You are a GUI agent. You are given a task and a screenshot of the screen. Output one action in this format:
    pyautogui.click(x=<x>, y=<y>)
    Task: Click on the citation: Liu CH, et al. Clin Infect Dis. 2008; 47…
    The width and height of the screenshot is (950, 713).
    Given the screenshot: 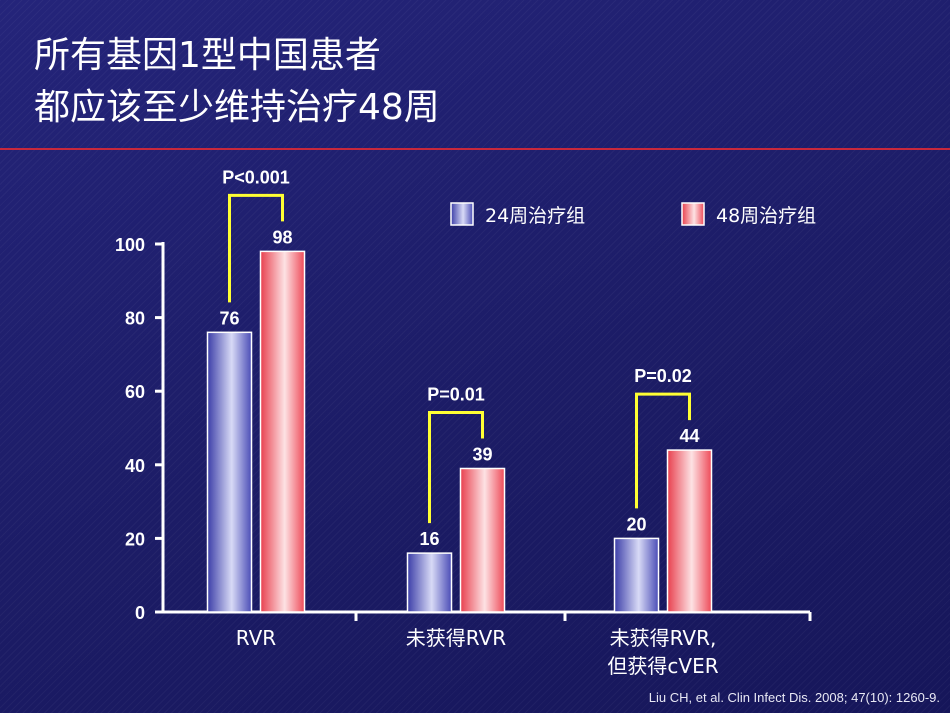 What is the action you would take?
    pyautogui.click(x=794, y=697)
    